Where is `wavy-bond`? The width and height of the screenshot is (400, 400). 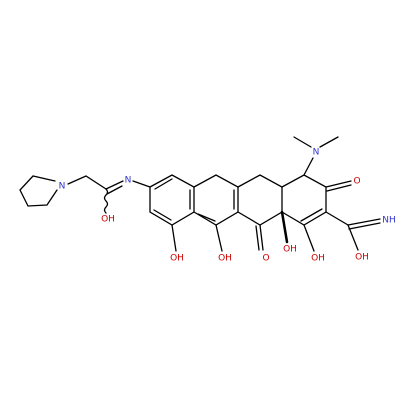
wavy-bond is located at coordinates (106, 201).